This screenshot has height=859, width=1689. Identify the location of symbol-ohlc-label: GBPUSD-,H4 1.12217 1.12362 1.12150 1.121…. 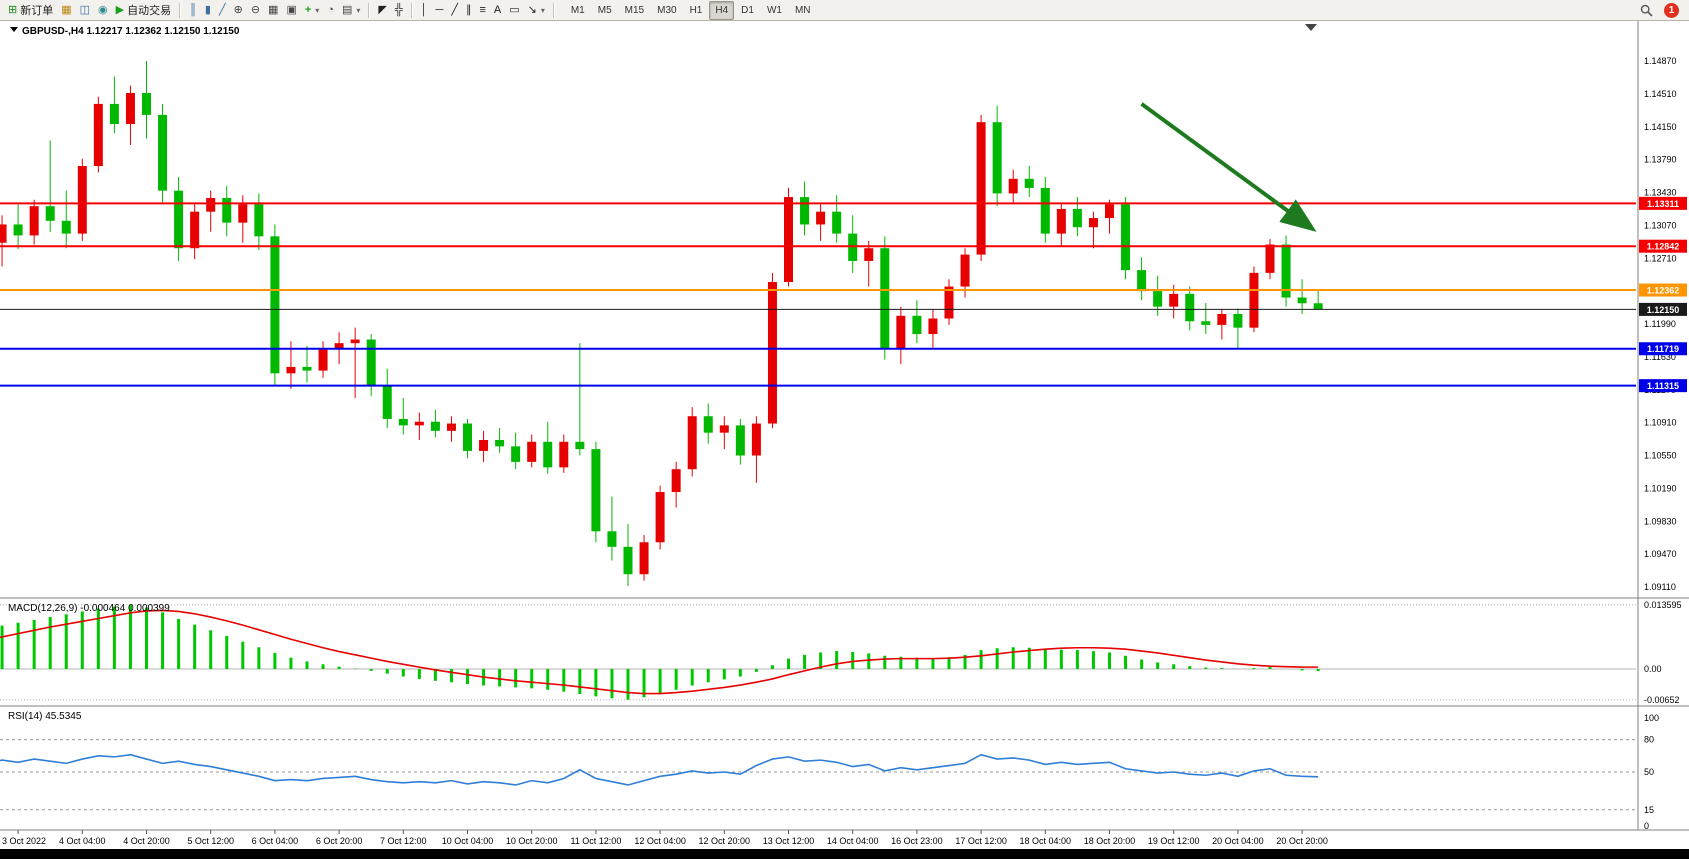
(131, 31).